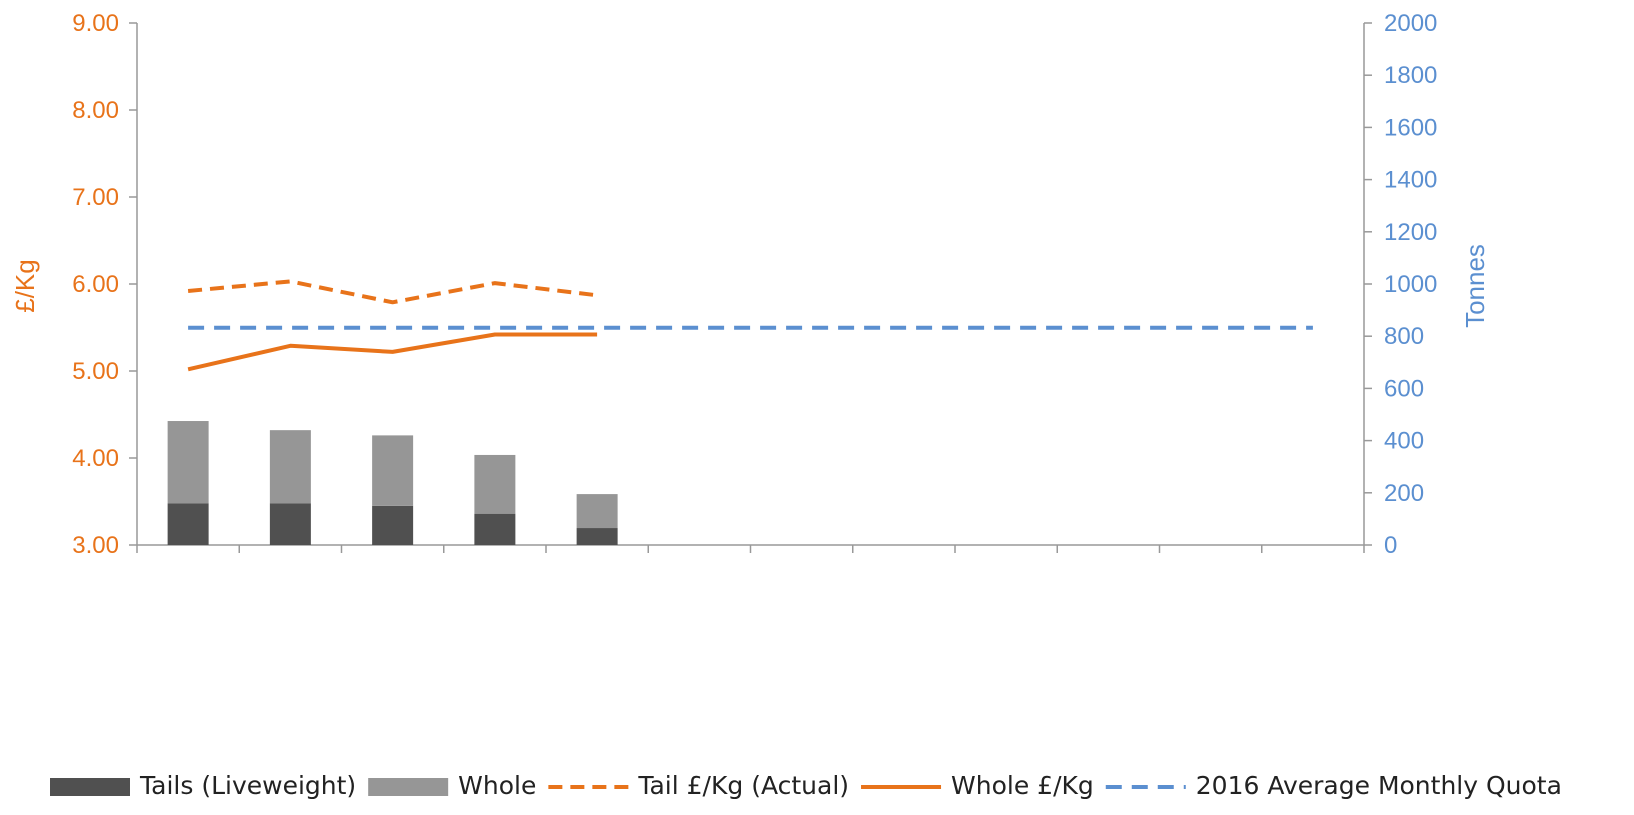 The image size is (1634, 815). Describe the element at coordinates (95, 110) in the screenshot. I see `left-tick-label: 8.00` at that location.